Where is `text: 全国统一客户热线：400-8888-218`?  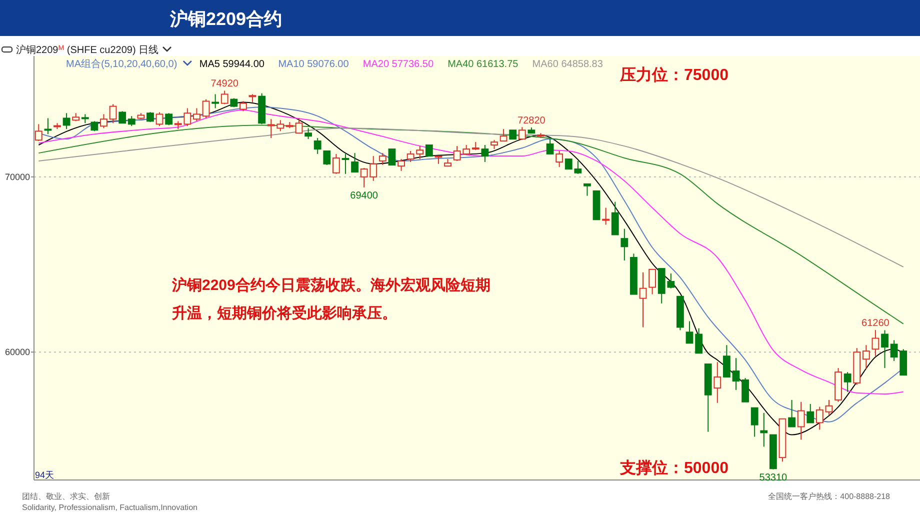
text: 全国统一客户热线：400-8888-218 is located at coordinates (829, 496).